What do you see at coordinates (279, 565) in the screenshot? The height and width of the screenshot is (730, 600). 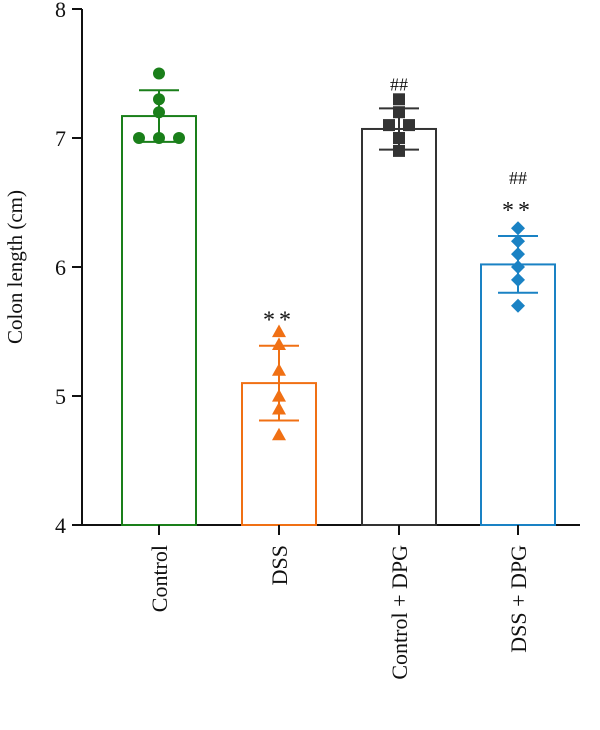 I see `x-tick-label: DSS` at bounding box center [279, 565].